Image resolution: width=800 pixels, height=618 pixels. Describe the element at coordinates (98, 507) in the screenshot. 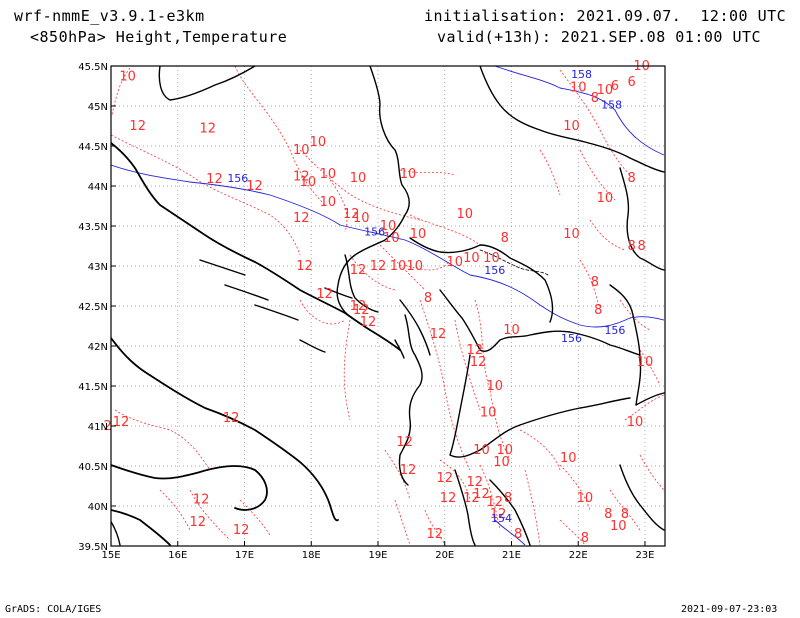

I see `lat-tick-label: 40N` at that location.